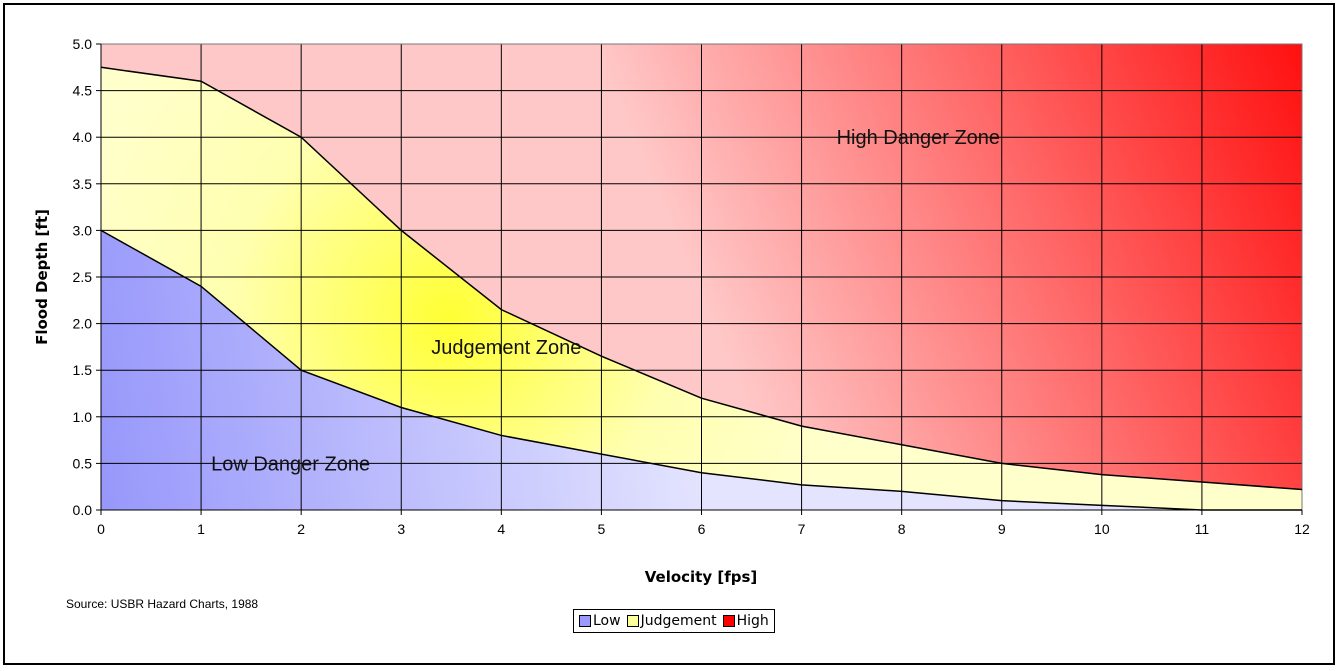 Image resolution: width=1342 pixels, height=671 pixels. I want to click on legend-item-high: High, so click(745, 621).